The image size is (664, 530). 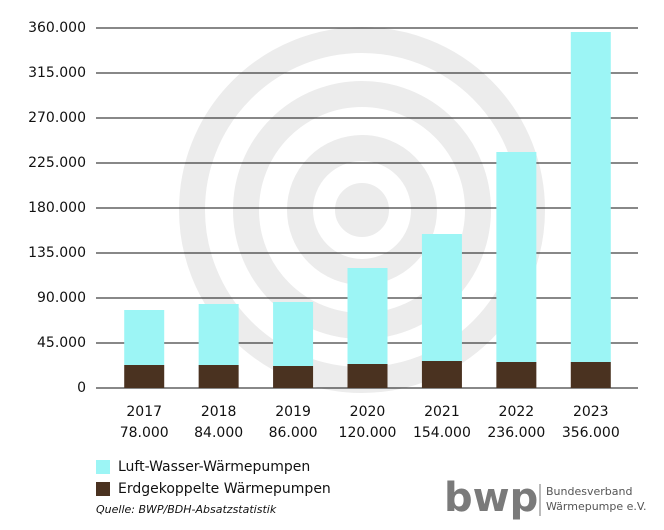 What do you see at coordinates (442, 433) in the screenshot?
I see `total-label: 154.000` at bounding box center [442, 433].